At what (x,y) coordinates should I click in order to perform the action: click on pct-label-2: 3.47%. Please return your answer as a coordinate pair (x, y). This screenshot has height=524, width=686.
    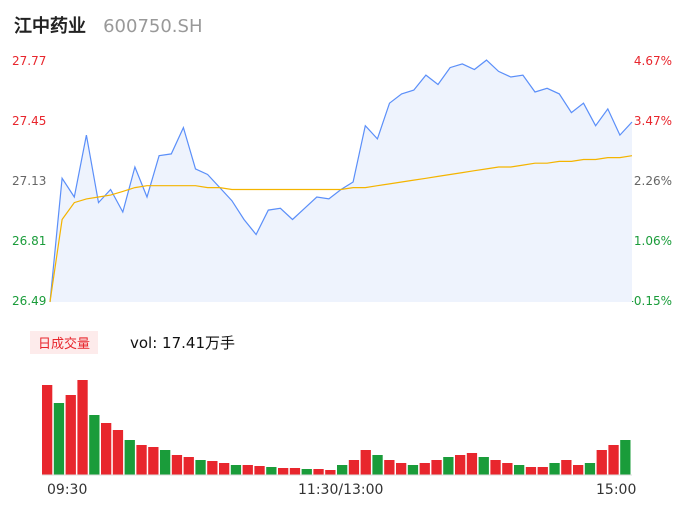
    Looking at the image, I should click on (652, 121).